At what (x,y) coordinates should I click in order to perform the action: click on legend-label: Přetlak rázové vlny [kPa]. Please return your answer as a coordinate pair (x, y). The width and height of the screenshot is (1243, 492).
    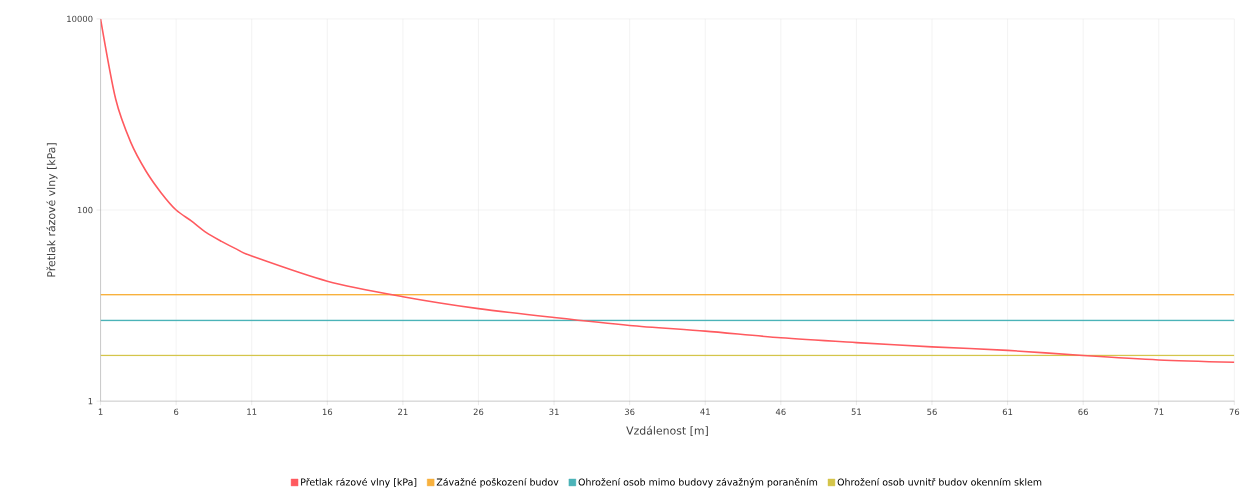
    Looking at the image, I should click on (359, 483).